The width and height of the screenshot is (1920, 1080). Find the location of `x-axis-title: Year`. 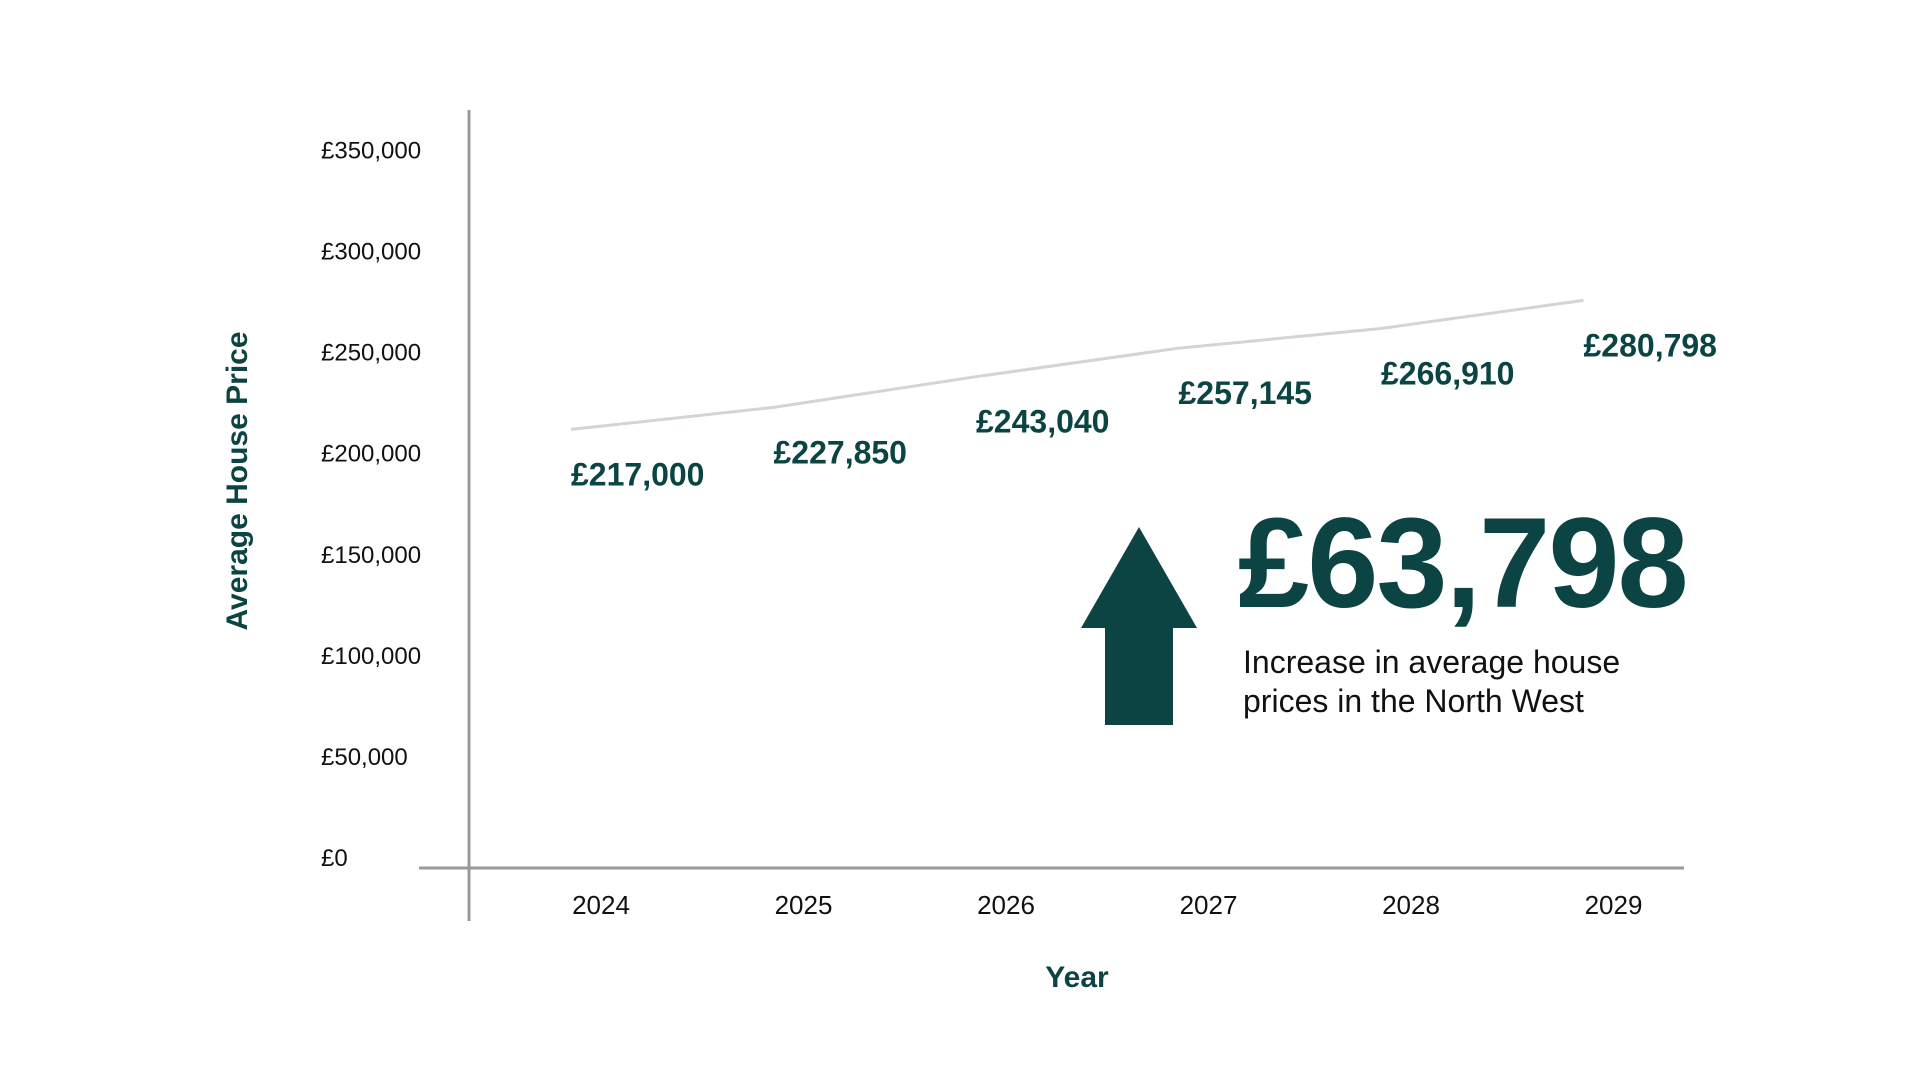

x-axis-title: Year is located at coordinates (1077, 977).